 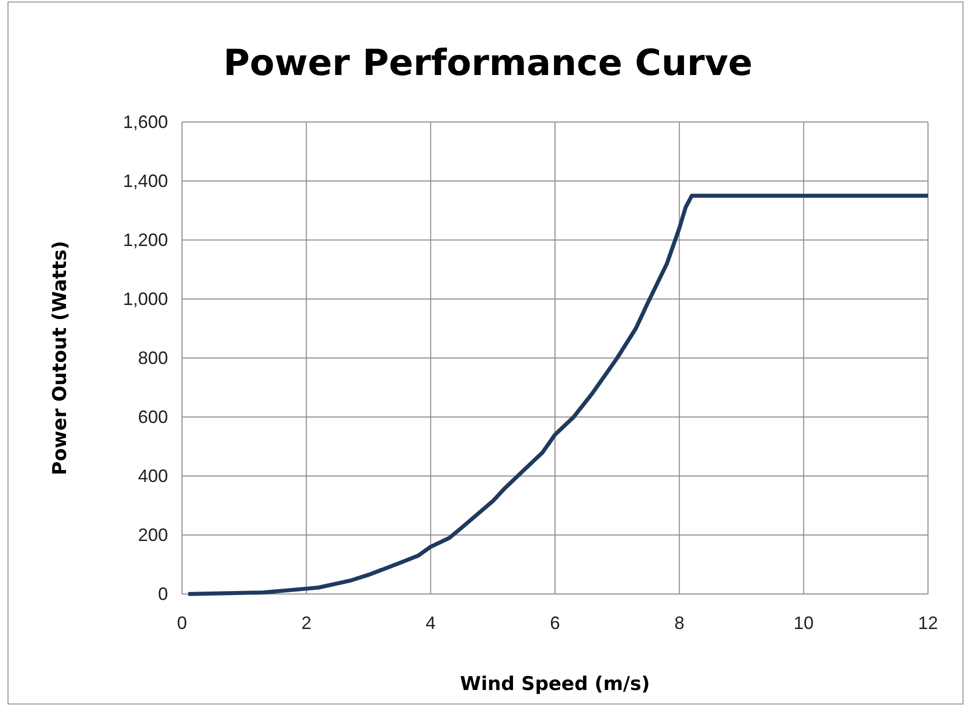 What do you see at coordinates (804, 622) in the screenshot?
I see `x-tick-label: 10` at bounding box center [804, 622].